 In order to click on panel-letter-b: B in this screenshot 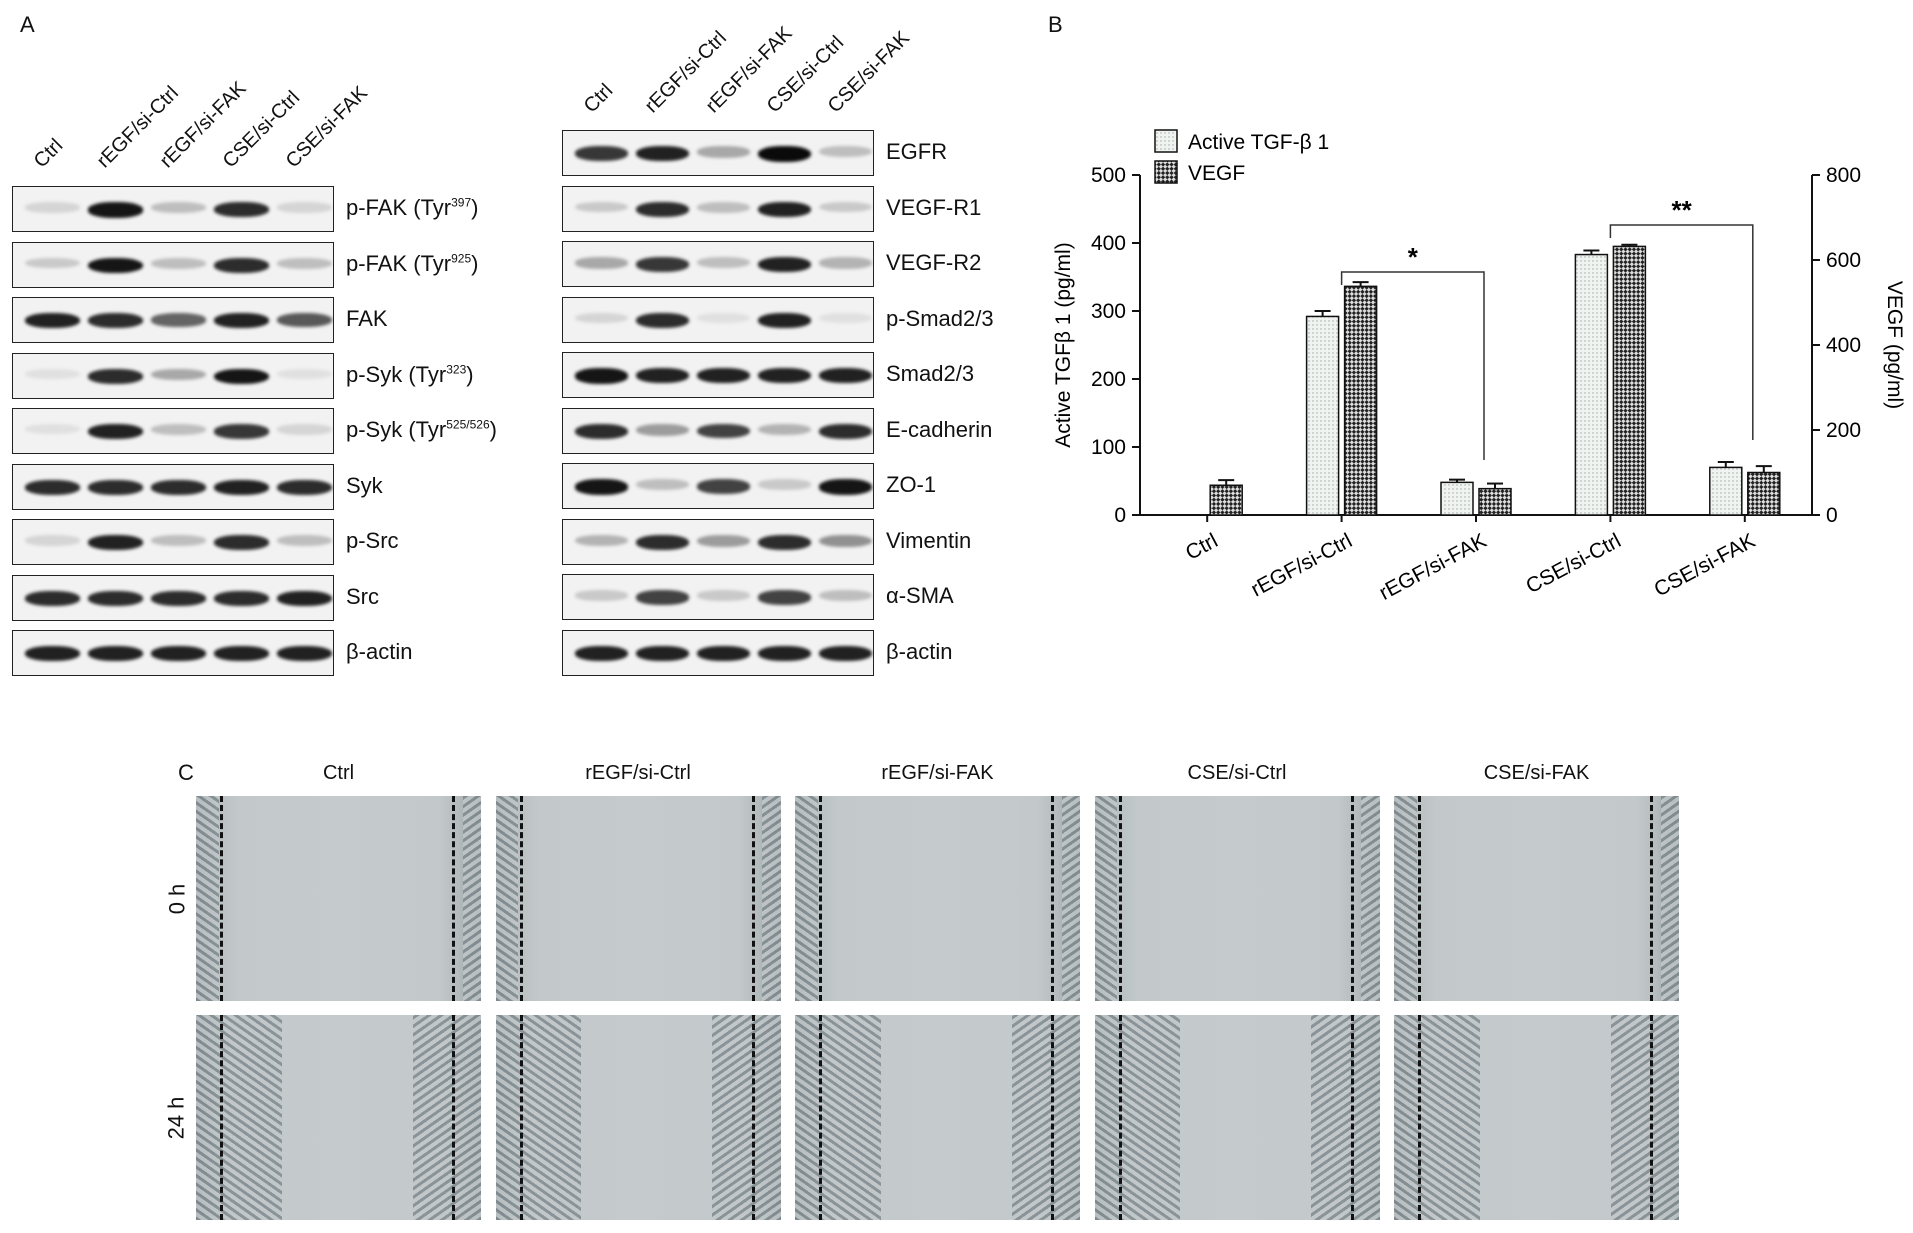, I will do `click(1055, 24)`.